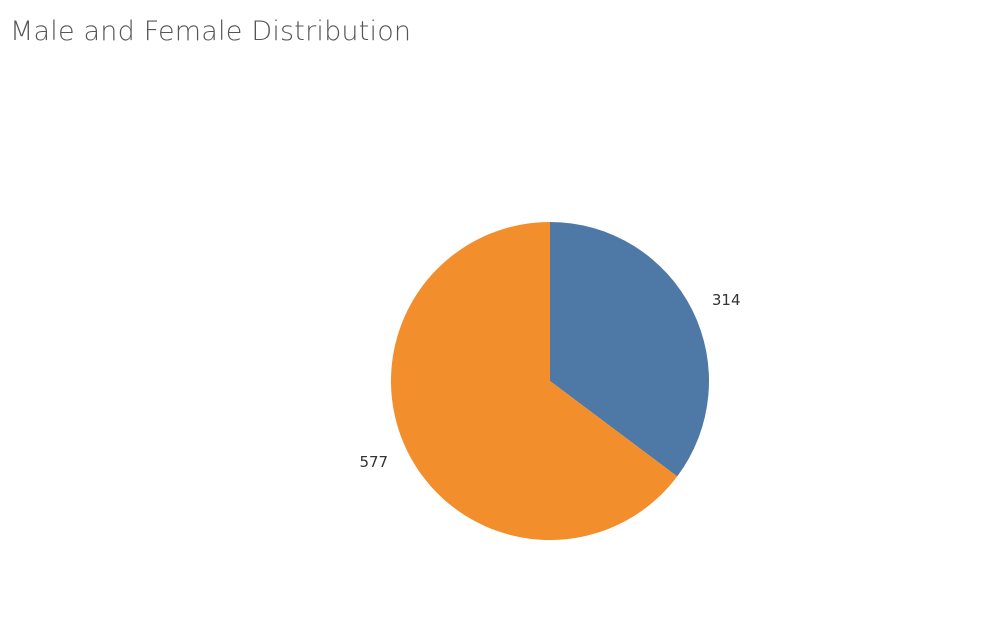 The image size is (997, 634). I want to click on pie-labels: 314 577, so click(549, 381).